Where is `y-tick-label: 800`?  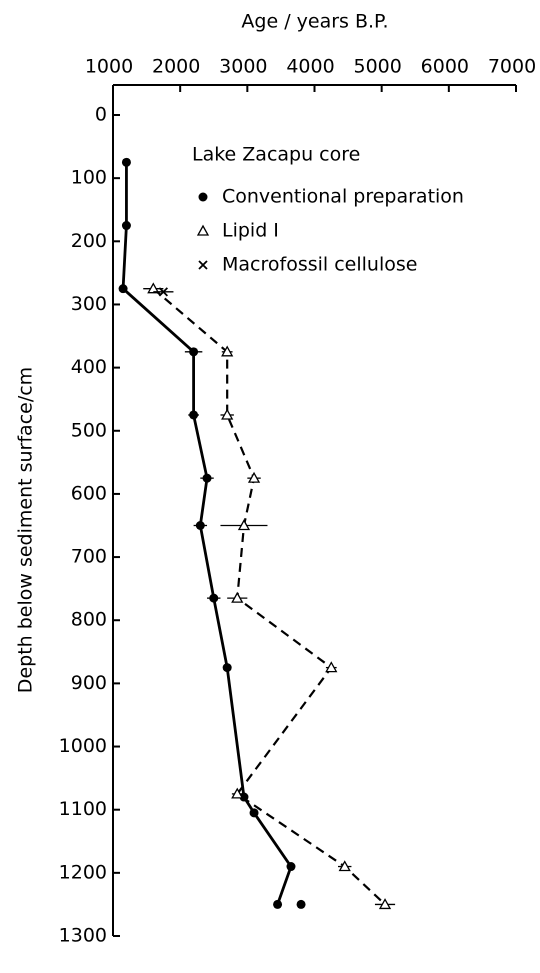 y-tick-label: 800 is located at coordinates (89, 620).